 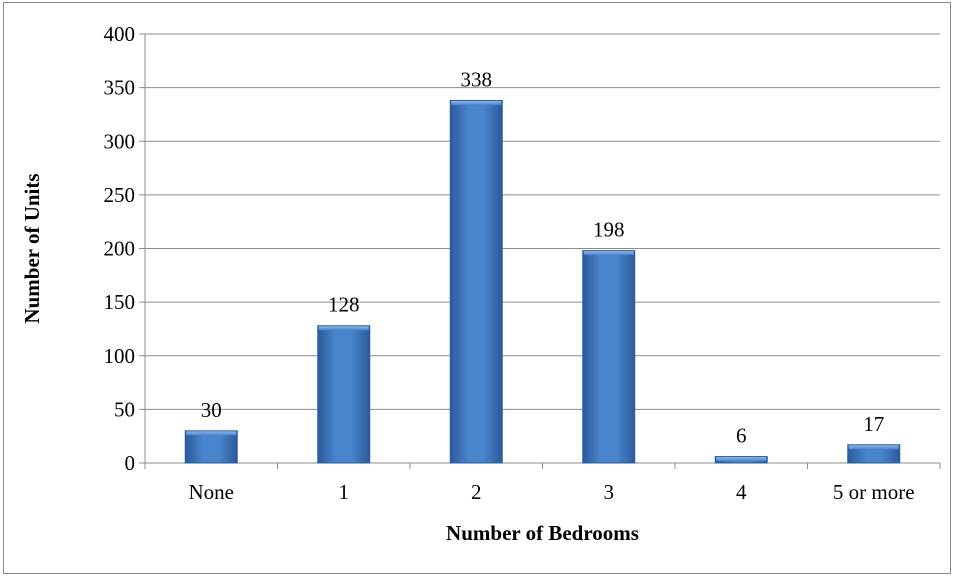 I want to click on y-tick-label-100: 100, so click(x=120, y=356).